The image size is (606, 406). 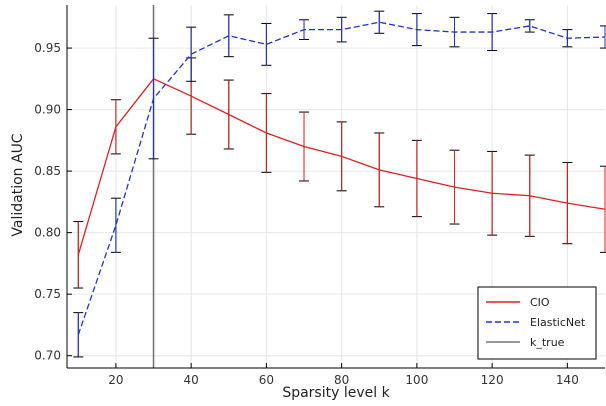 I want to click on x-tick-label: 120, so click(x=492, y=380).